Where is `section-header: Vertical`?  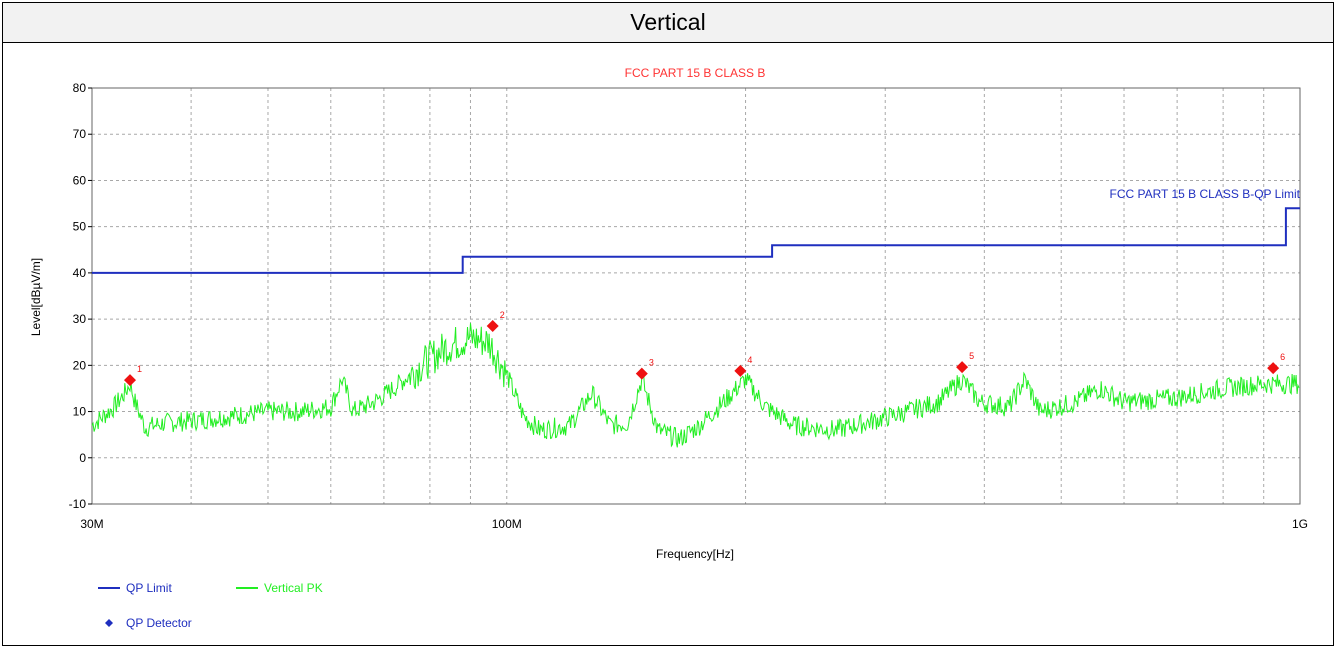
section-header: Vertical is located at coordinates (668, 23).